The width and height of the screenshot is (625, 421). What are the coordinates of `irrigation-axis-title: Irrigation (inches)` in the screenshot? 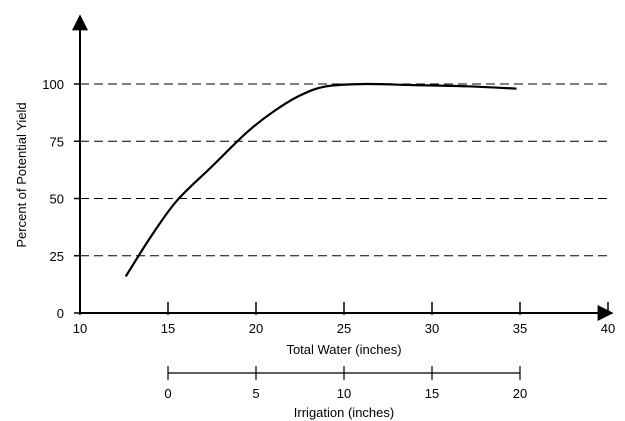 It's located at (344, 412).